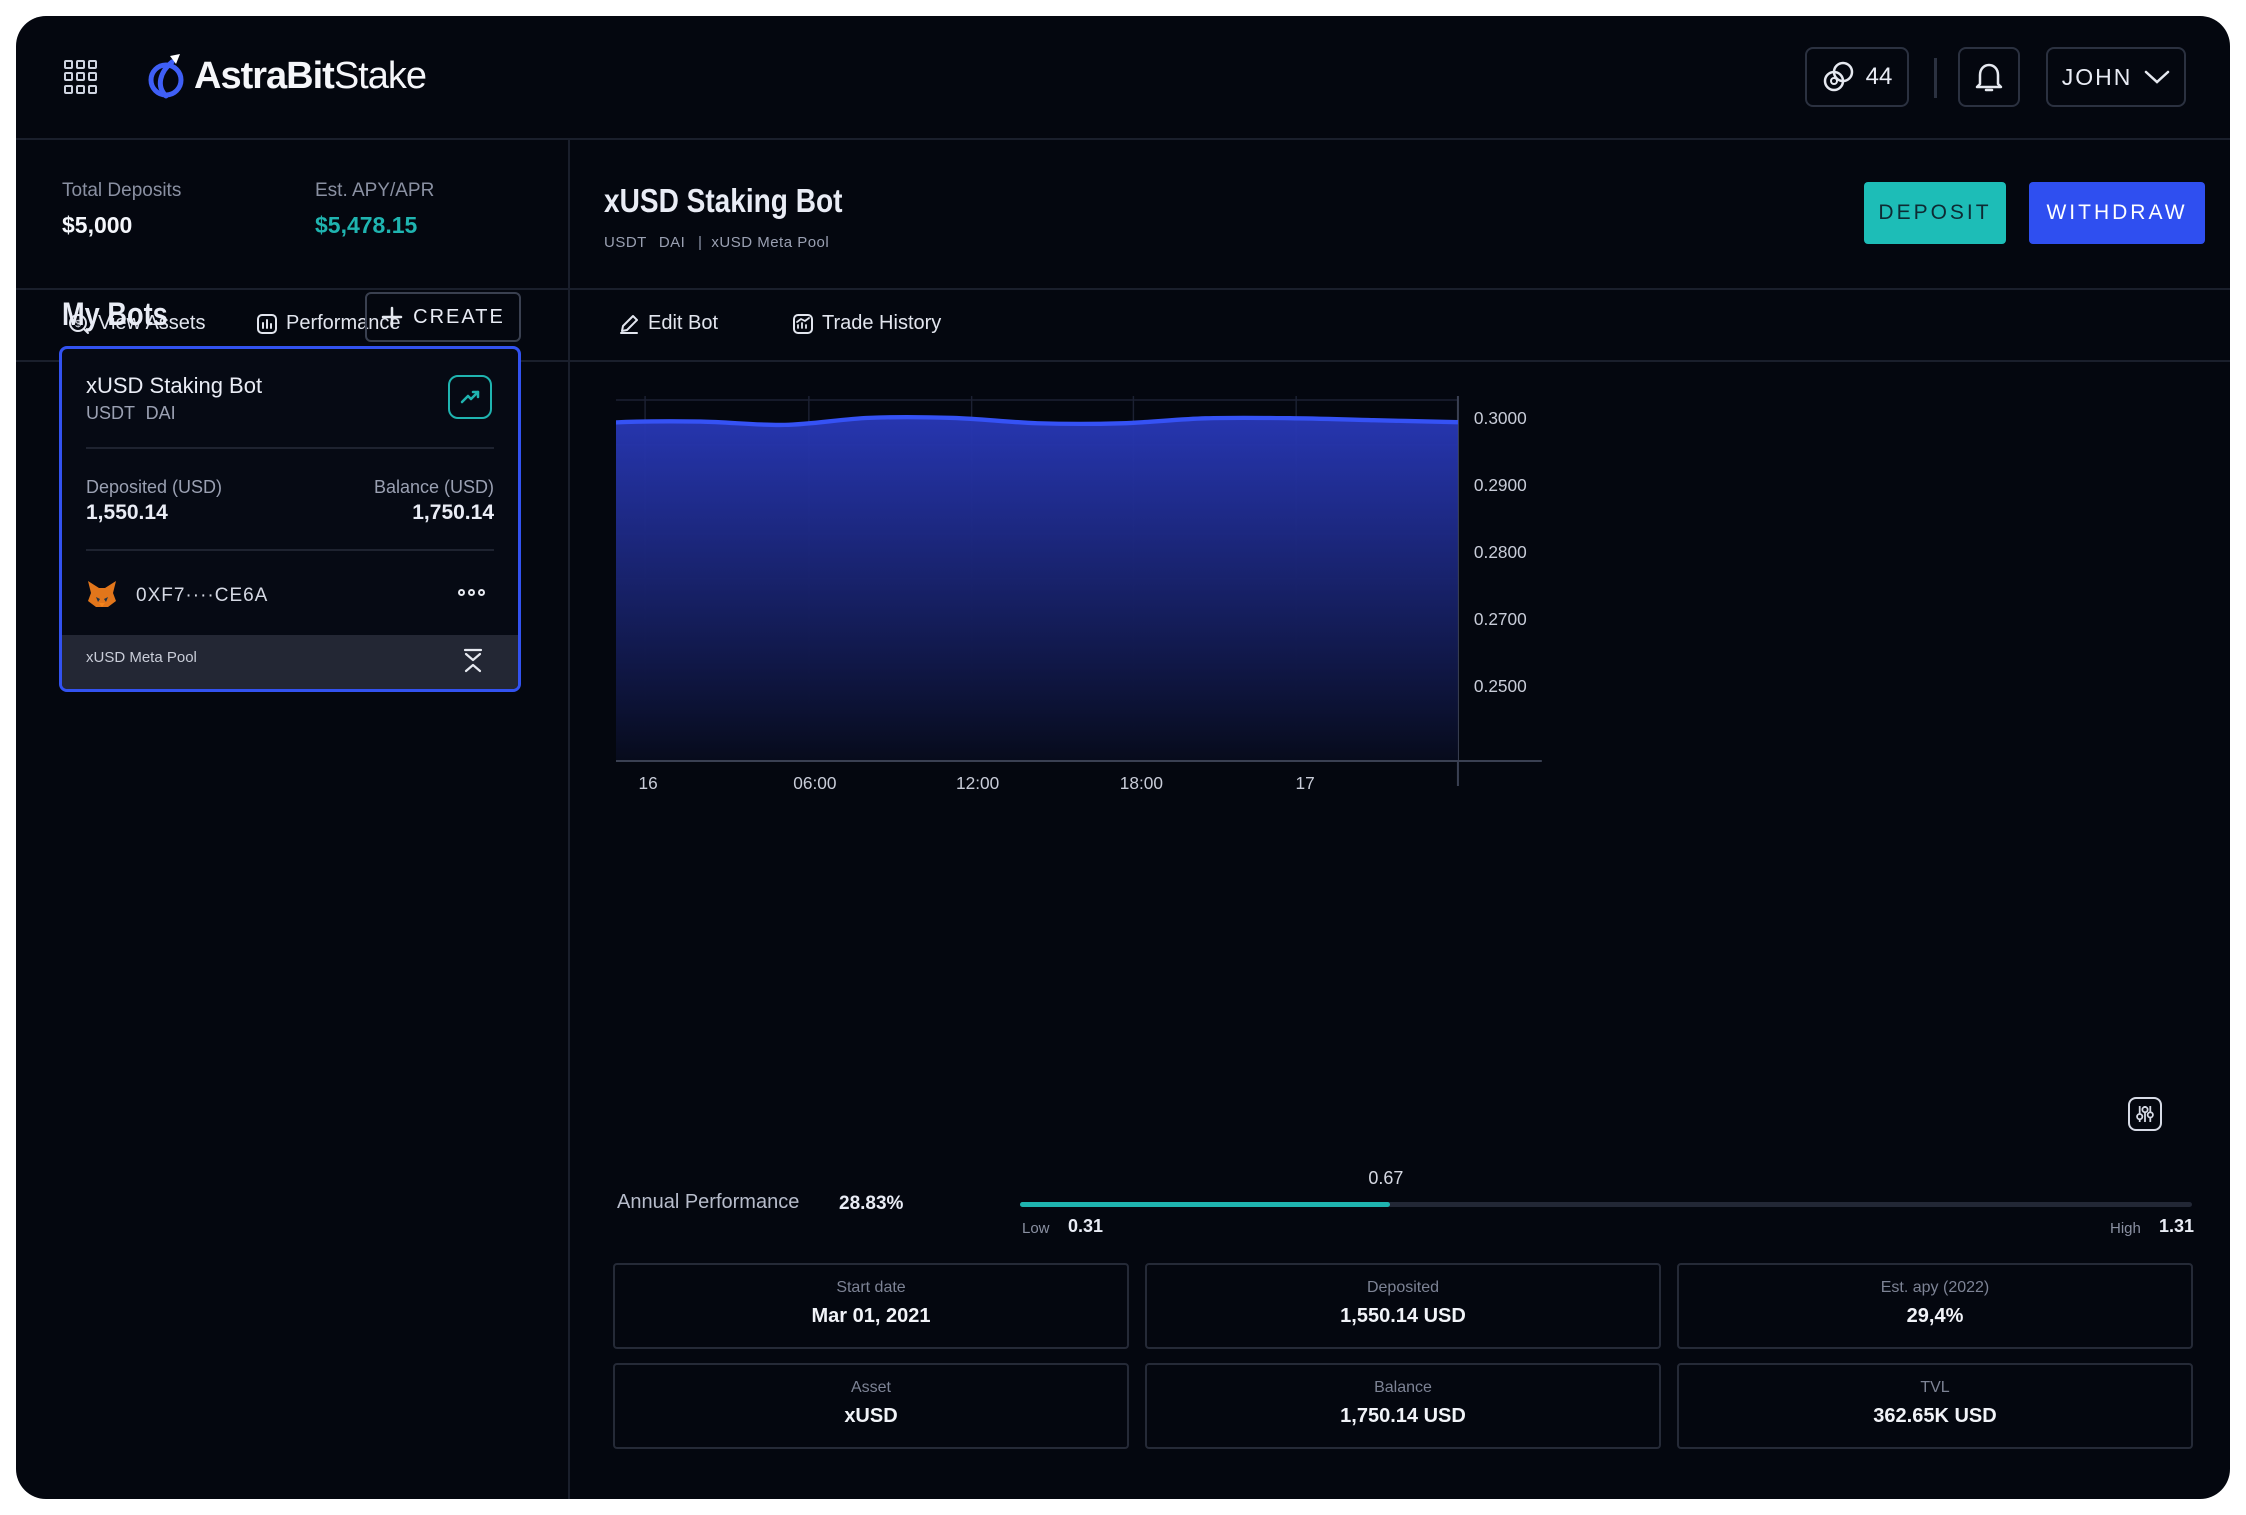 The image size is (2246, 1515). What do you see at coordinates (1838, 76) in the screenshot?
I see `coins-icon` at bounding box center [1838, 76].